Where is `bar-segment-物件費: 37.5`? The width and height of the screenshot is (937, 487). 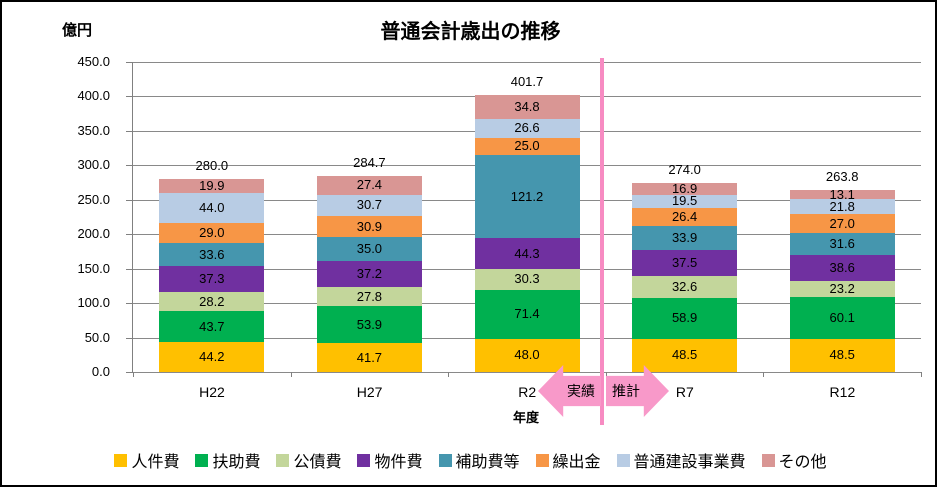
bar-segment-物件費: 37.5 is located at coordinates (685, 262).